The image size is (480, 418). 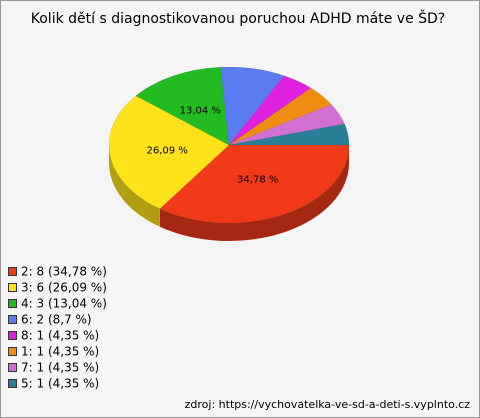 What do you see at coordinates (60, 352) in the screenshot?
I see `legend-label: 1: 1 (4,35 %)` at bounding box center [60, 352].